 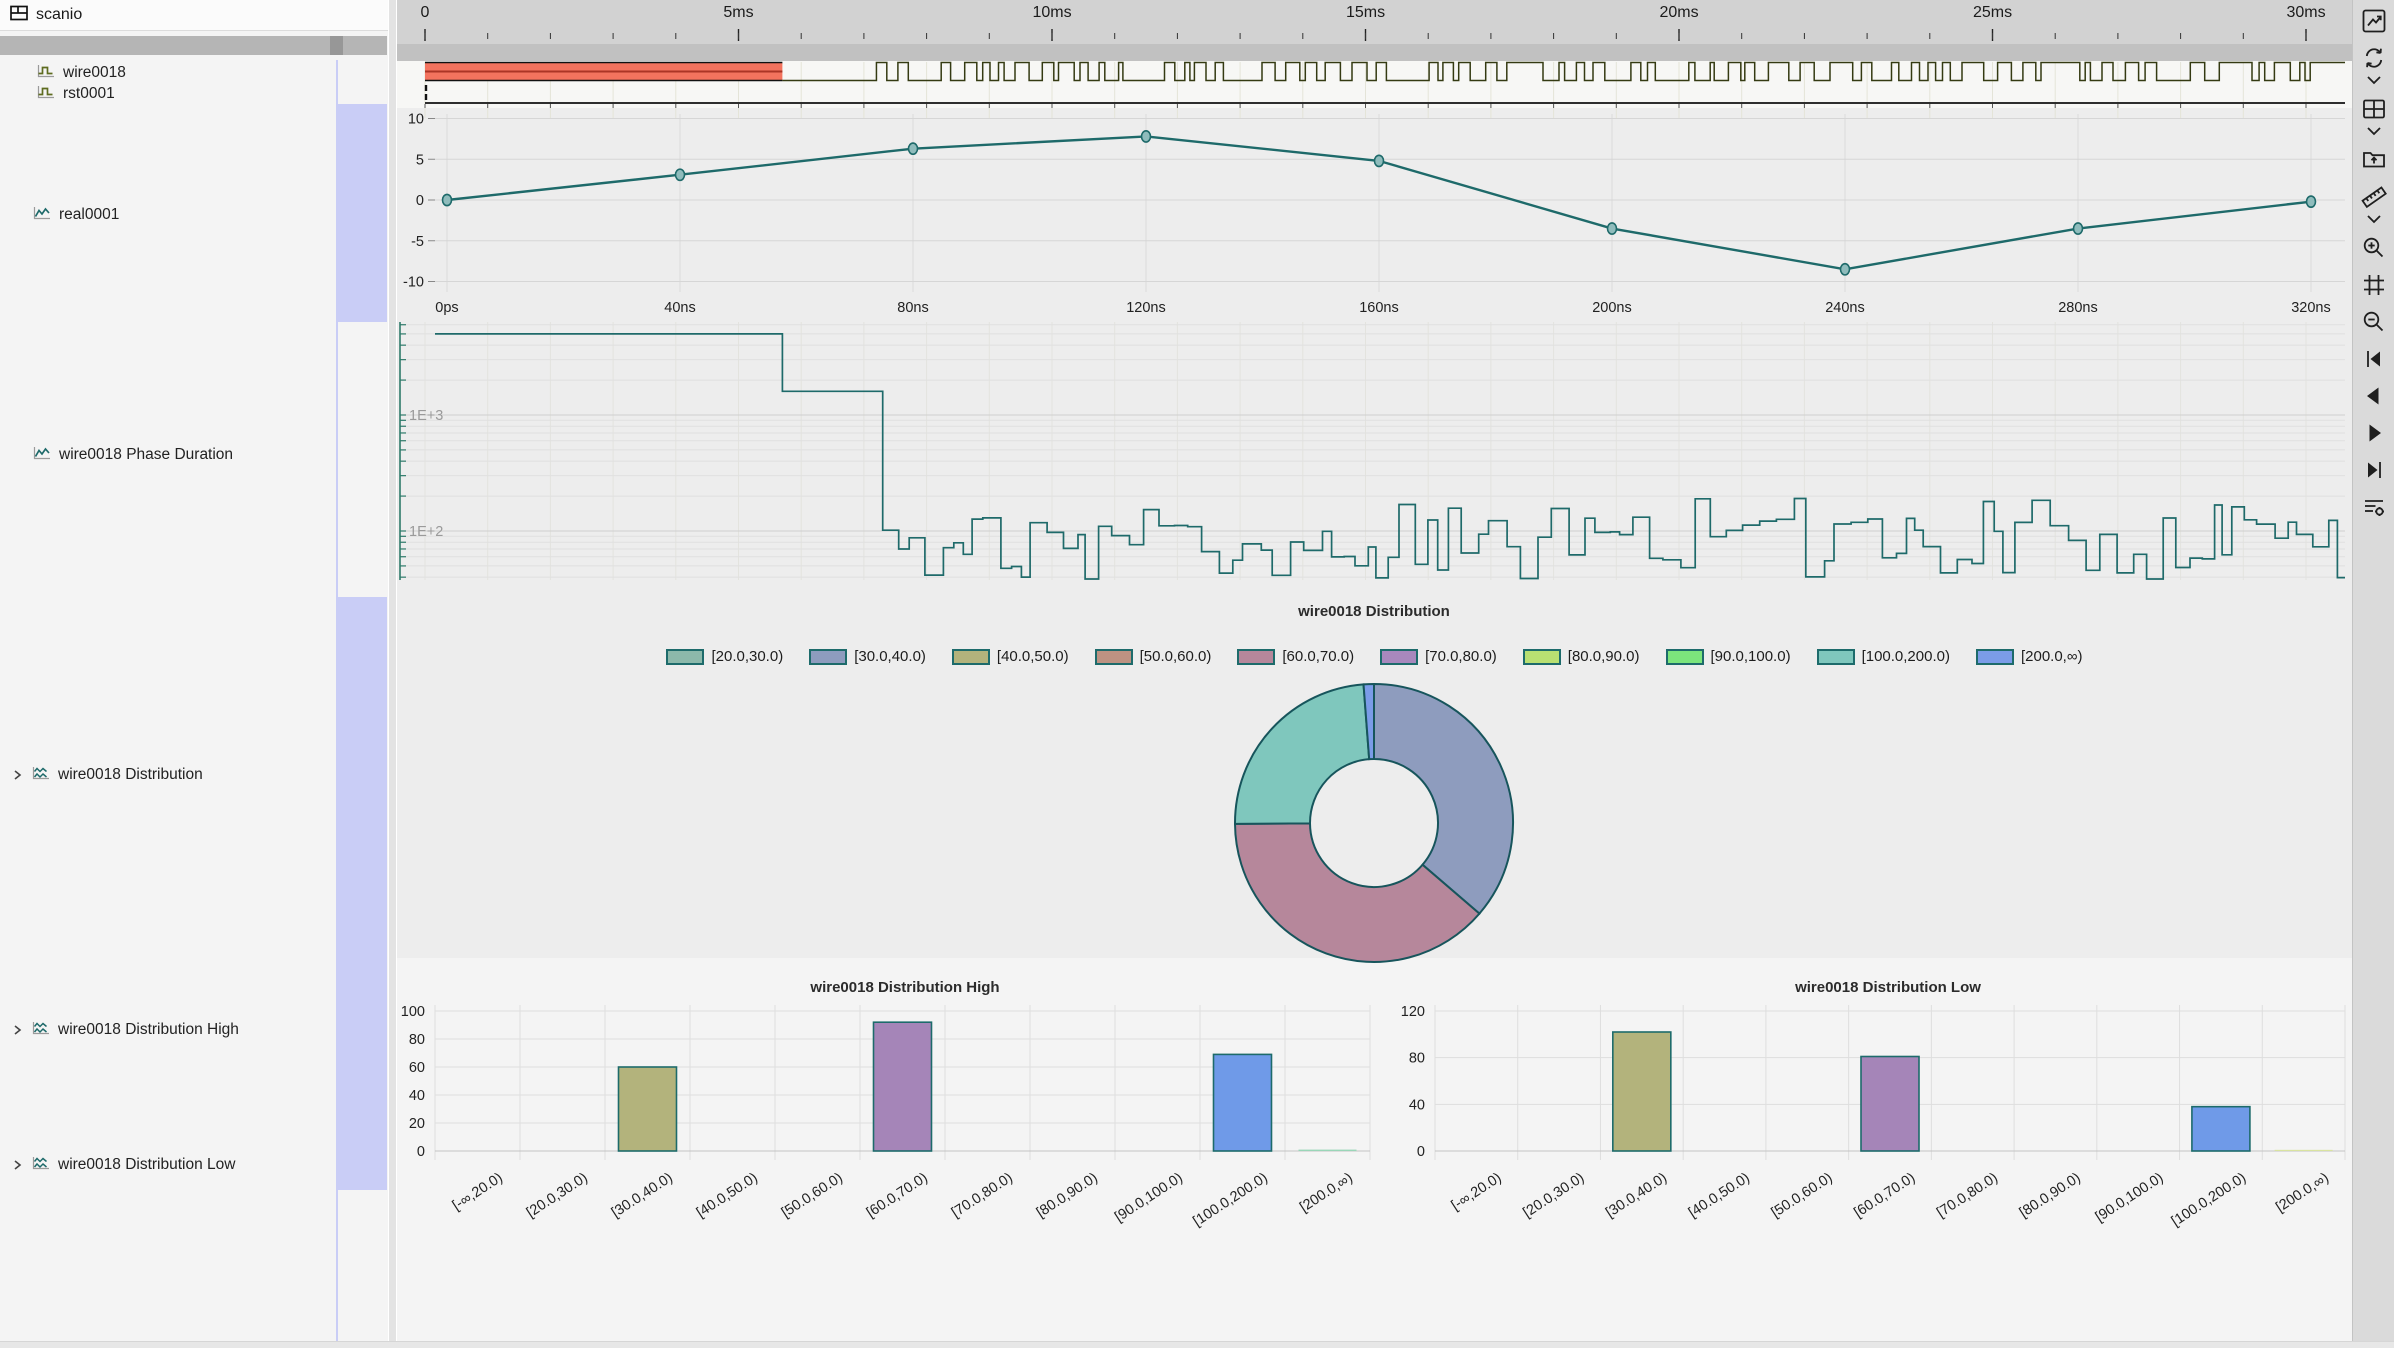 I want to click on sidebar-scrollbar-thumb, so click(x=336, y=45).